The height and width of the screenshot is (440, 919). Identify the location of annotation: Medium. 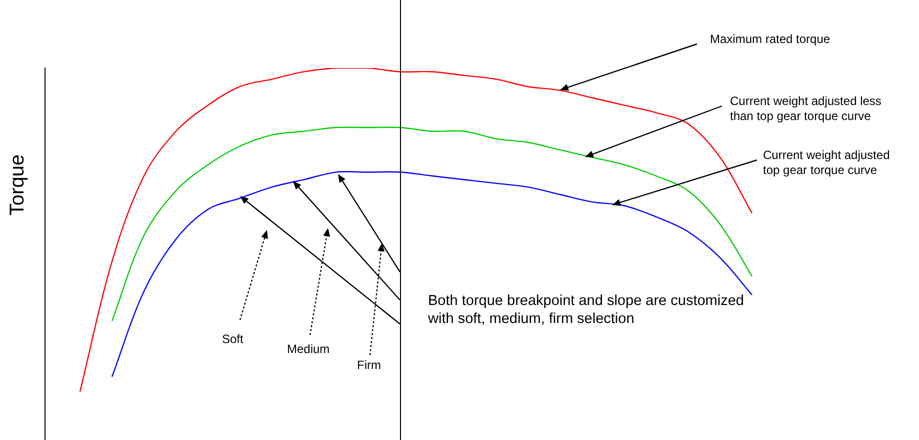
(308, 349).